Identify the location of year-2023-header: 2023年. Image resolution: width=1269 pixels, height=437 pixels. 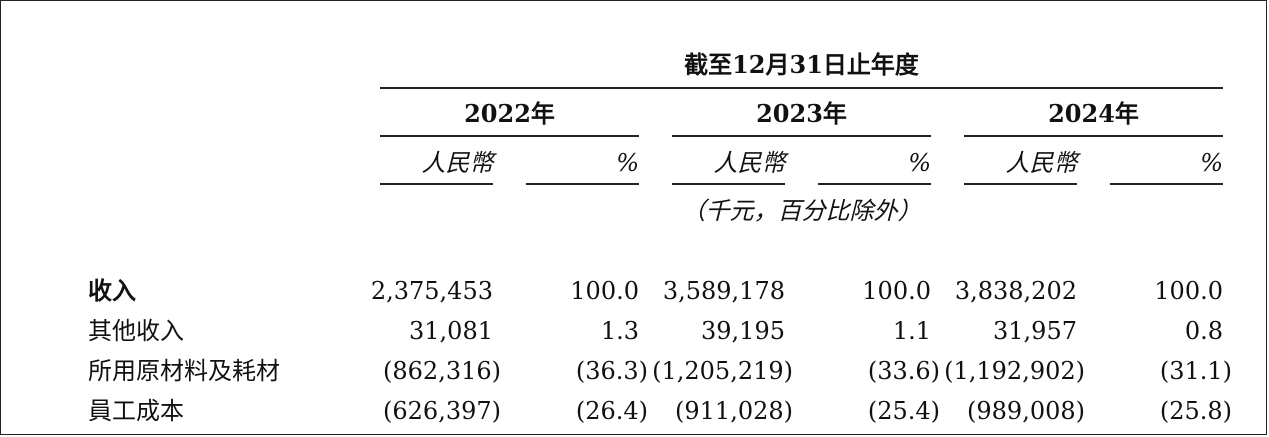
(801, 113).